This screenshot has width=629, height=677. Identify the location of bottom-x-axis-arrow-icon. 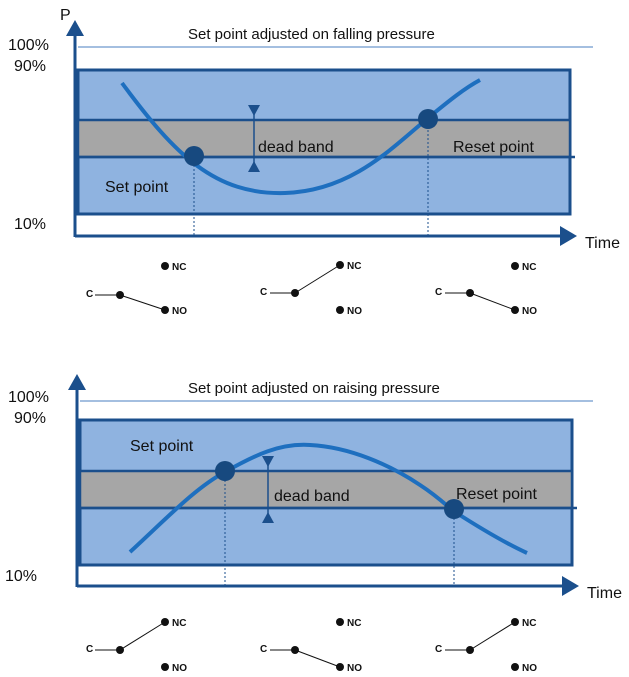
(570, 586).